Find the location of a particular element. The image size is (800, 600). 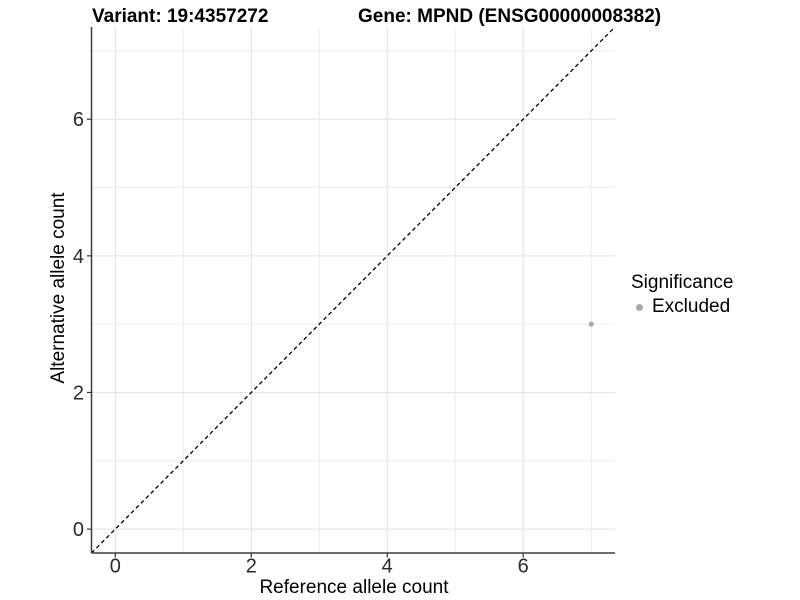

x-tick-label: 6 is located at coordinates (523, 567).